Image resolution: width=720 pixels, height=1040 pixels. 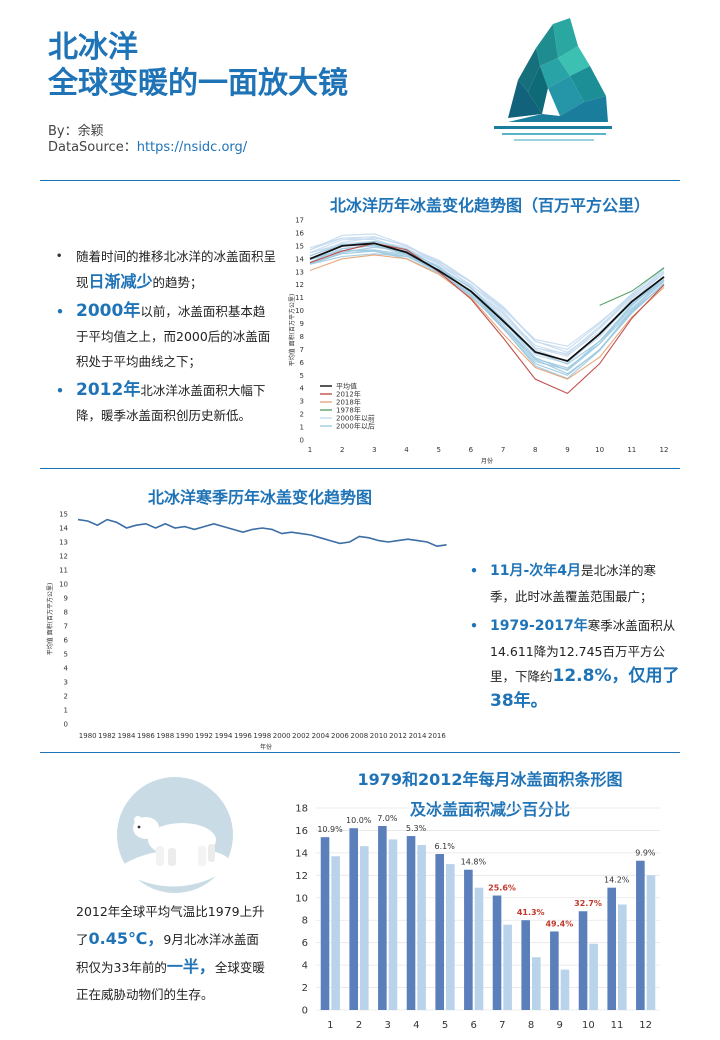 What do you see at coordinates (531, 912) in the screenshot?
I see `data-label: 41.3%` at bounding box center [531, 912].